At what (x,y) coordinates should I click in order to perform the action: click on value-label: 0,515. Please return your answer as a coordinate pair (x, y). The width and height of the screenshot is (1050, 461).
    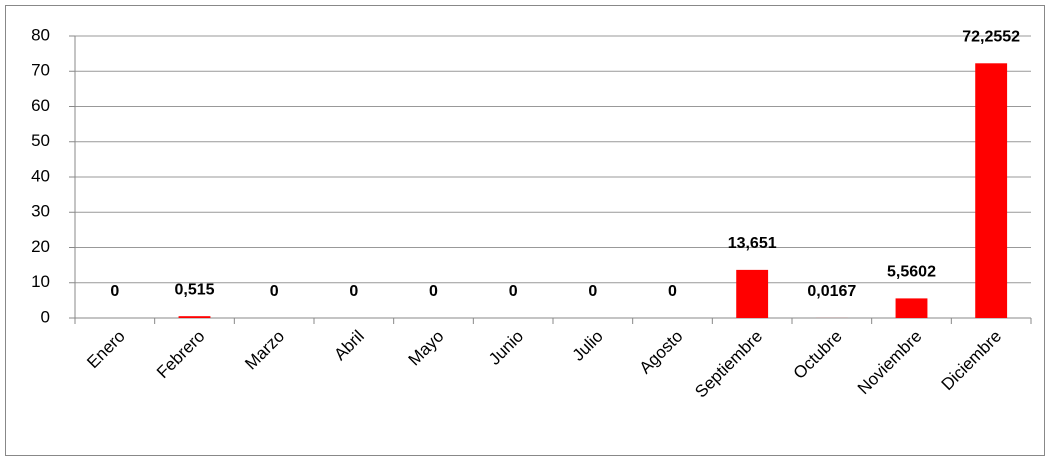
    Looking at the image, I should click on (194, 289).